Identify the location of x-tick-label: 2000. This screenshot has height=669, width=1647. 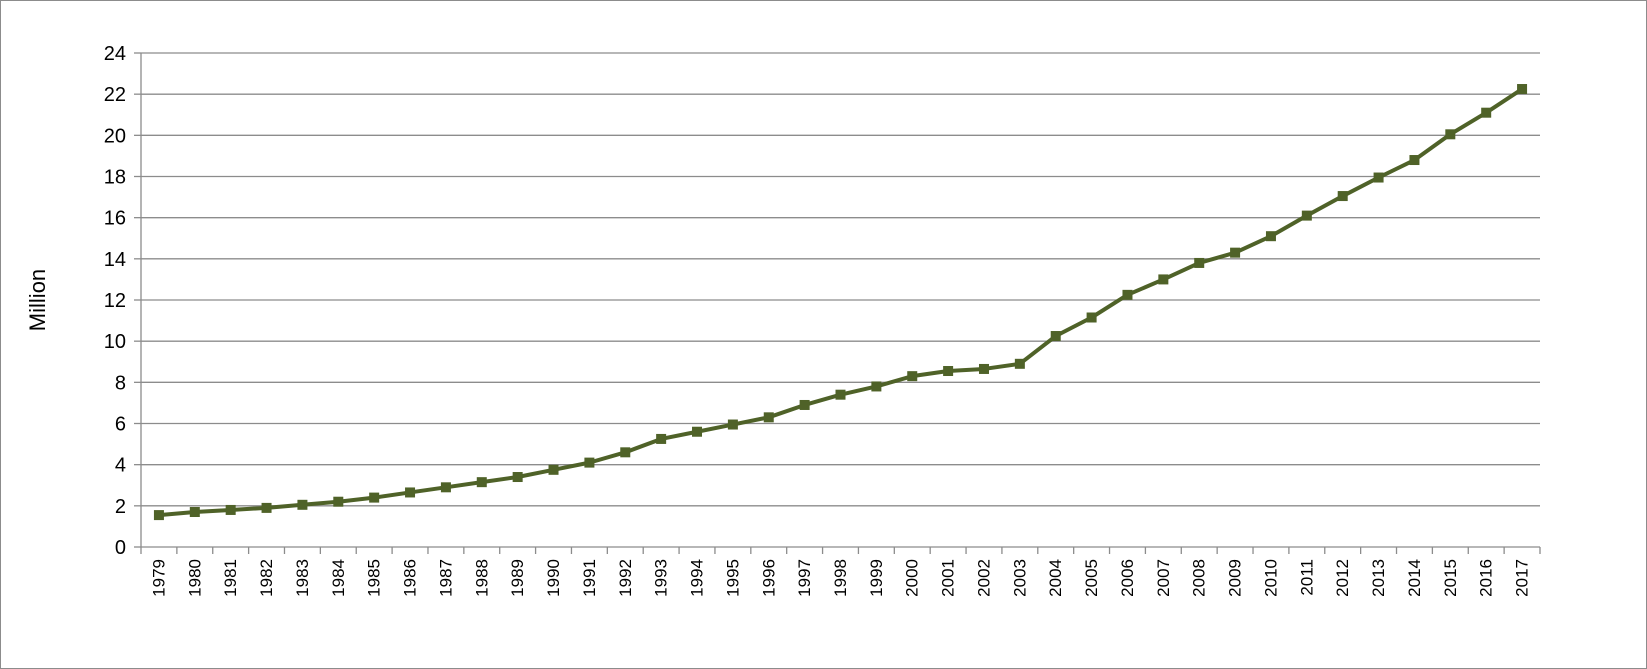
(912, 578).